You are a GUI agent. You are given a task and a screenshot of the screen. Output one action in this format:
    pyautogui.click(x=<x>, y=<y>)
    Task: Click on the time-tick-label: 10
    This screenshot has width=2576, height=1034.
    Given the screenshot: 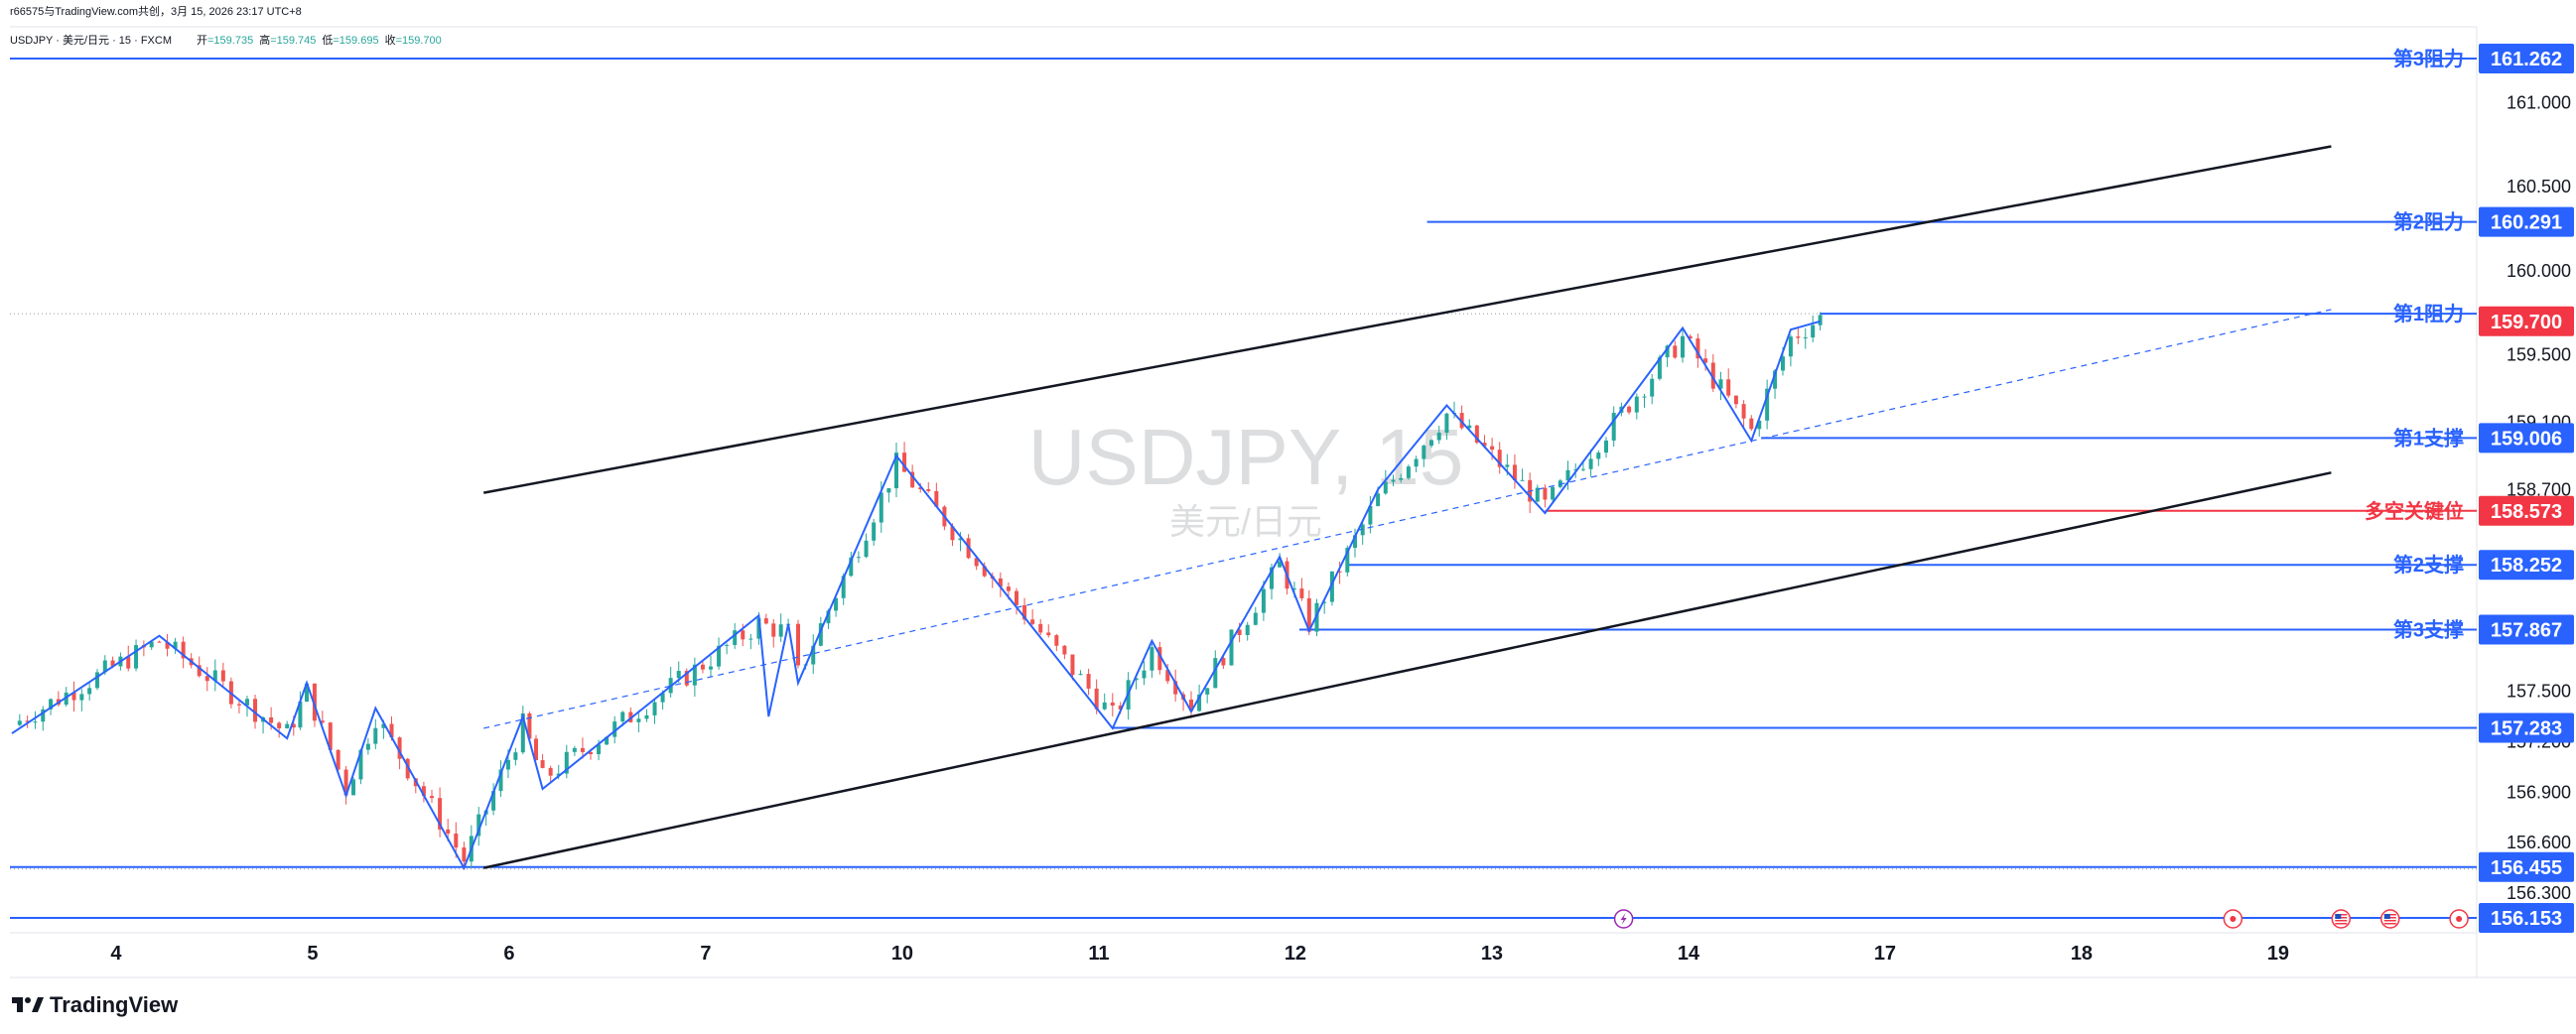 What is the action you would take?
    pyautogui.click(x=902, y=954)
    